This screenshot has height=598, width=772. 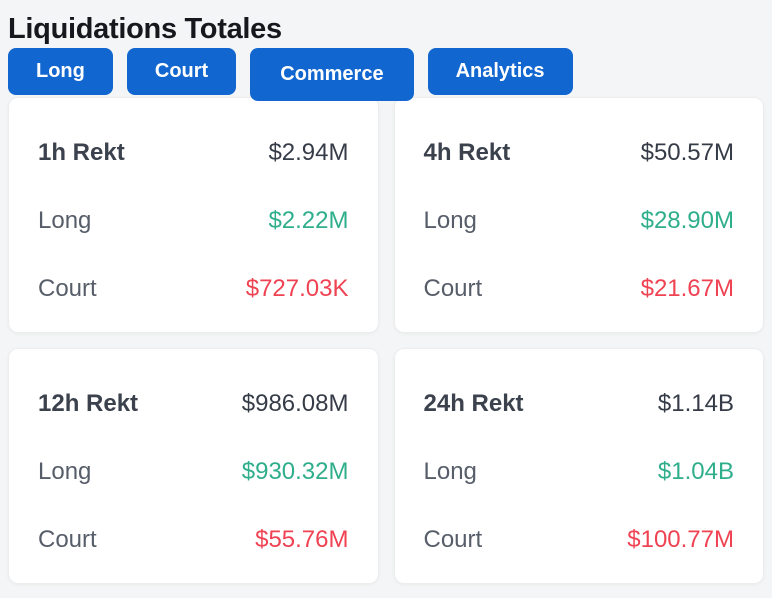 What do you see at coordinates (181, 71) in the screenshot?
I see `tab-court: Court` at bounding box center [181, 71].